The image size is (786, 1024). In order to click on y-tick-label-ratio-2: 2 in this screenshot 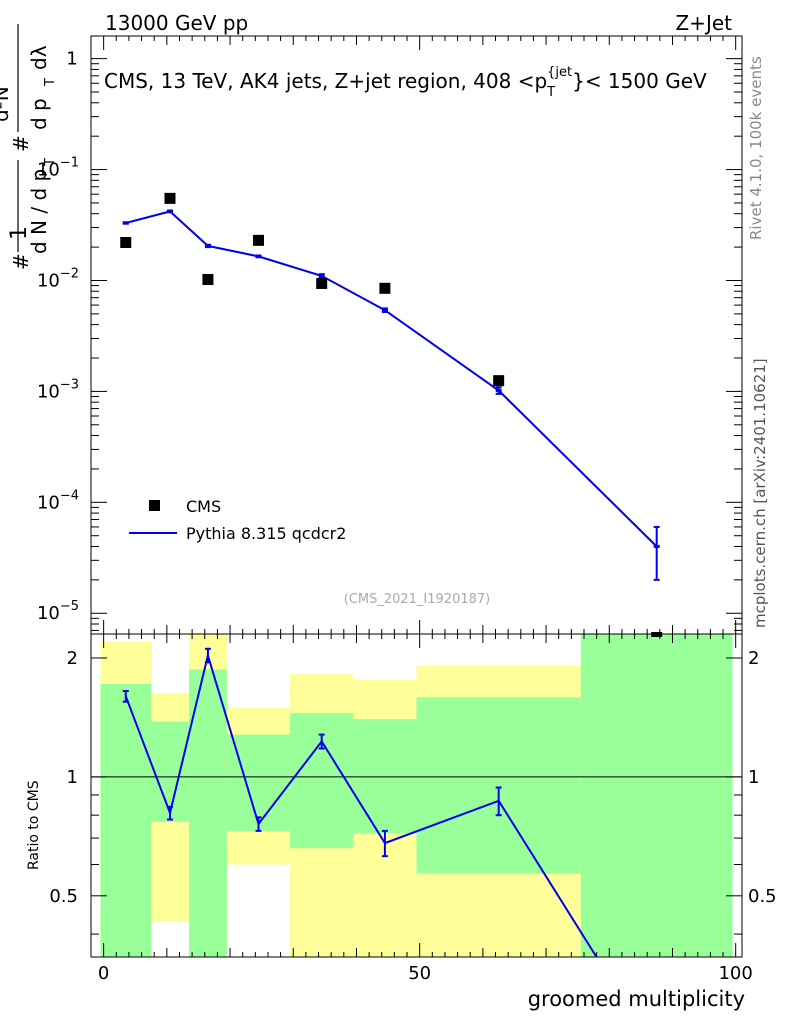, I will do `click(72, 658)`.